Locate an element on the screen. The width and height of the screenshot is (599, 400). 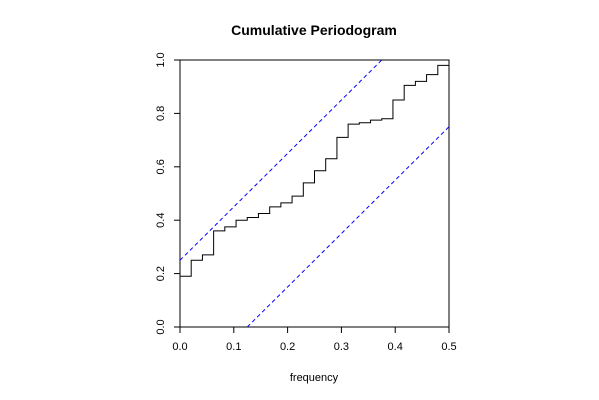
x-tick-label: 0.4 is located at coordinates (395, 347).